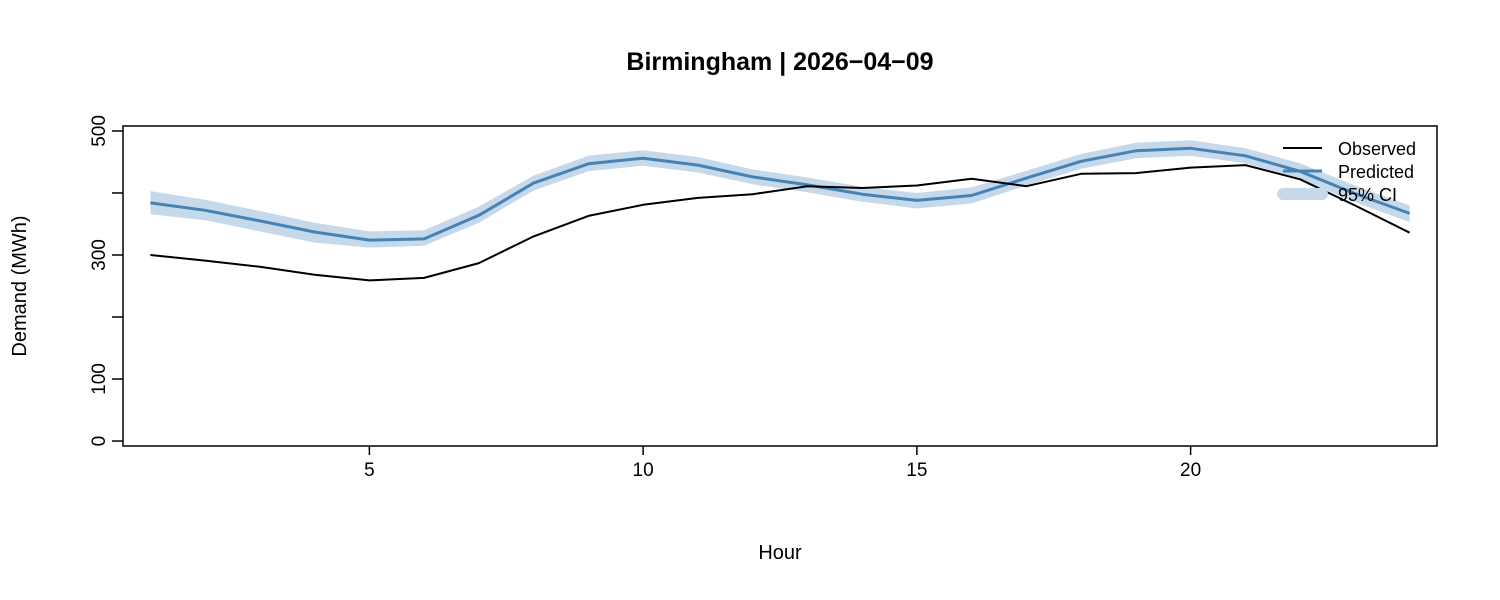 This screenshot has height=600, width=1500. Describe the element at coordinates (916, 470) in the screenshot. I see `x-tick-label-15: 15` at that location.